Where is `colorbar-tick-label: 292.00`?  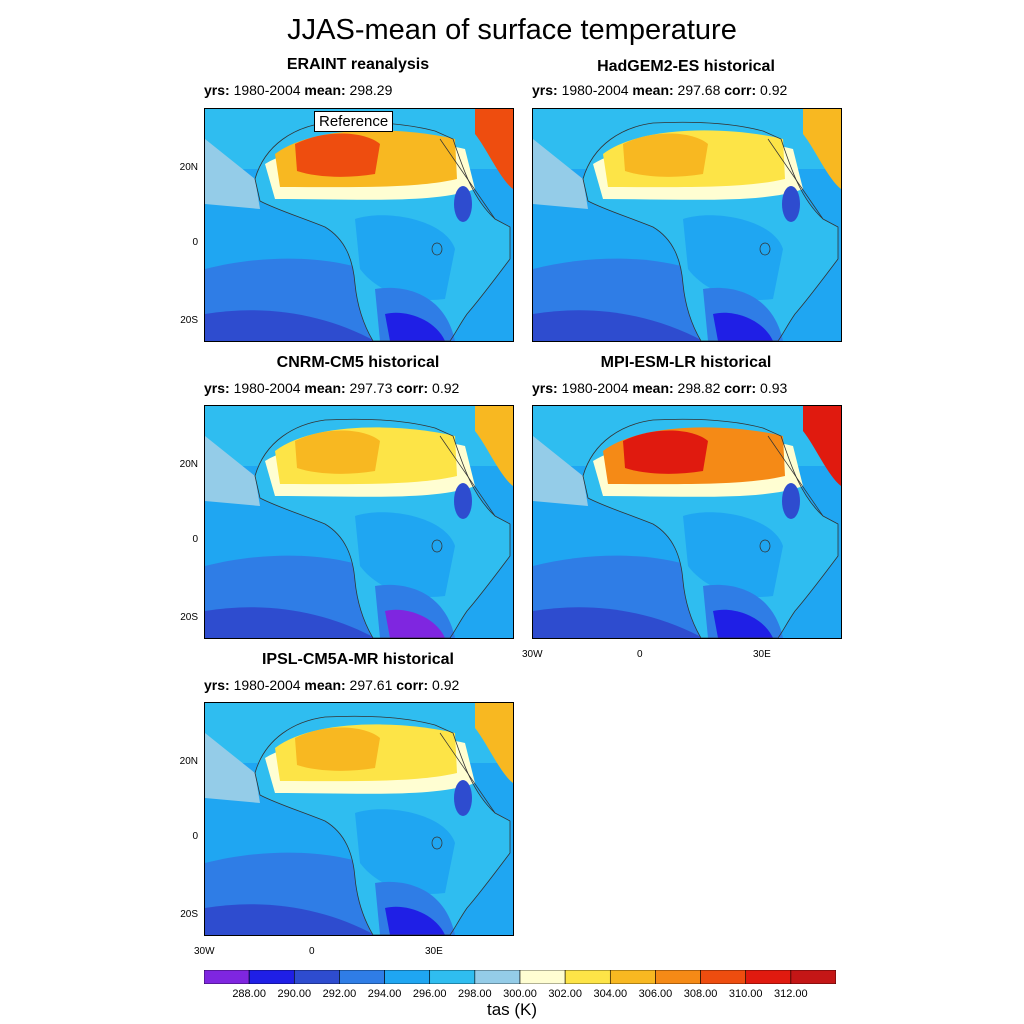 colorbar-tick-label: 292.00 is located at coordinates (339, 994).